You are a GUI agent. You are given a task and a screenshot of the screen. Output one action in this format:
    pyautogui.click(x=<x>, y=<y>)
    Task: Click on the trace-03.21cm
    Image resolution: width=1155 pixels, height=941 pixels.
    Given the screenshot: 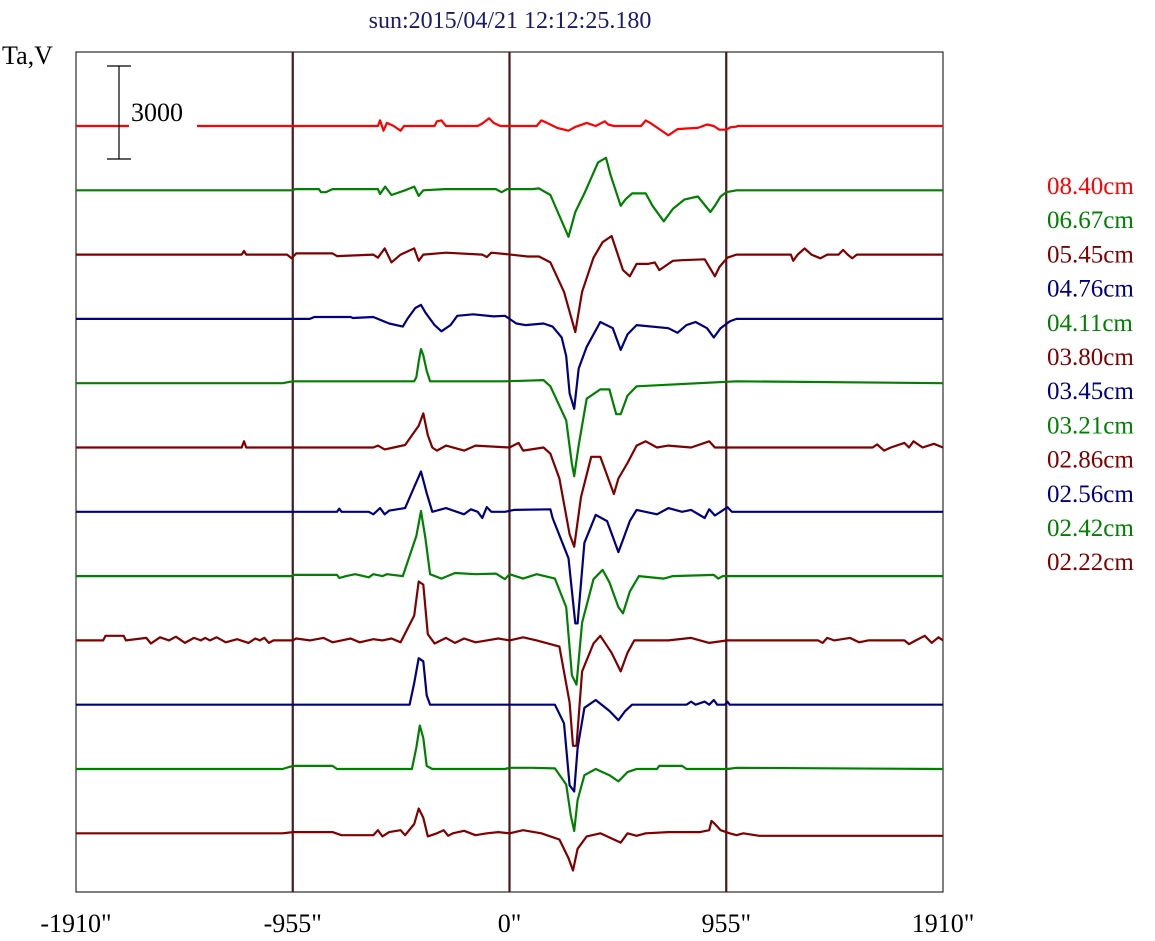 What is the action you would take?
    pyautogui.click(x=509, y=597)
    